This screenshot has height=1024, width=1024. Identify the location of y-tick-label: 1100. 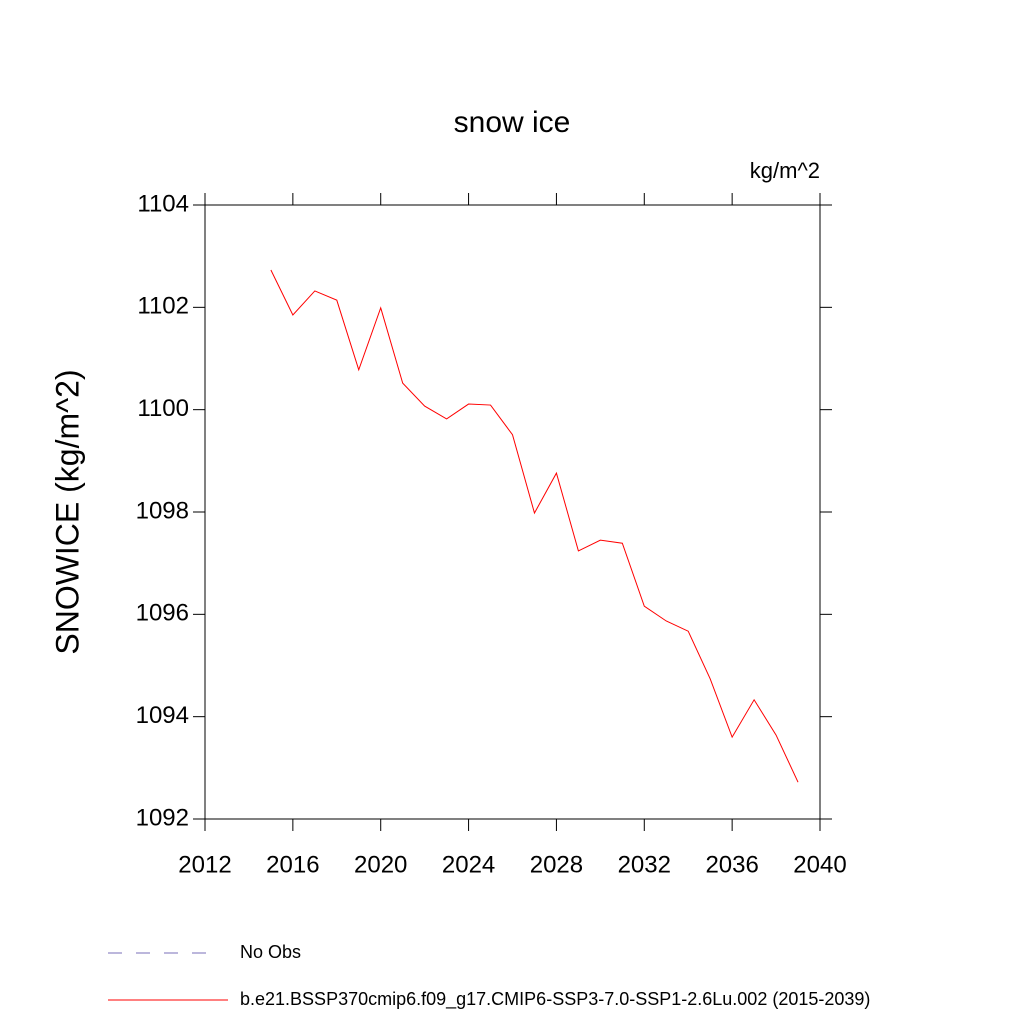
(163, 408).